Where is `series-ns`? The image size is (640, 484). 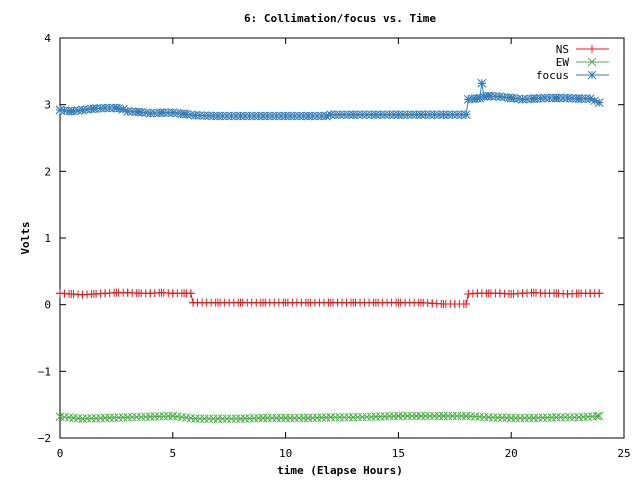 series-ns is located at coordinates (330, 298).